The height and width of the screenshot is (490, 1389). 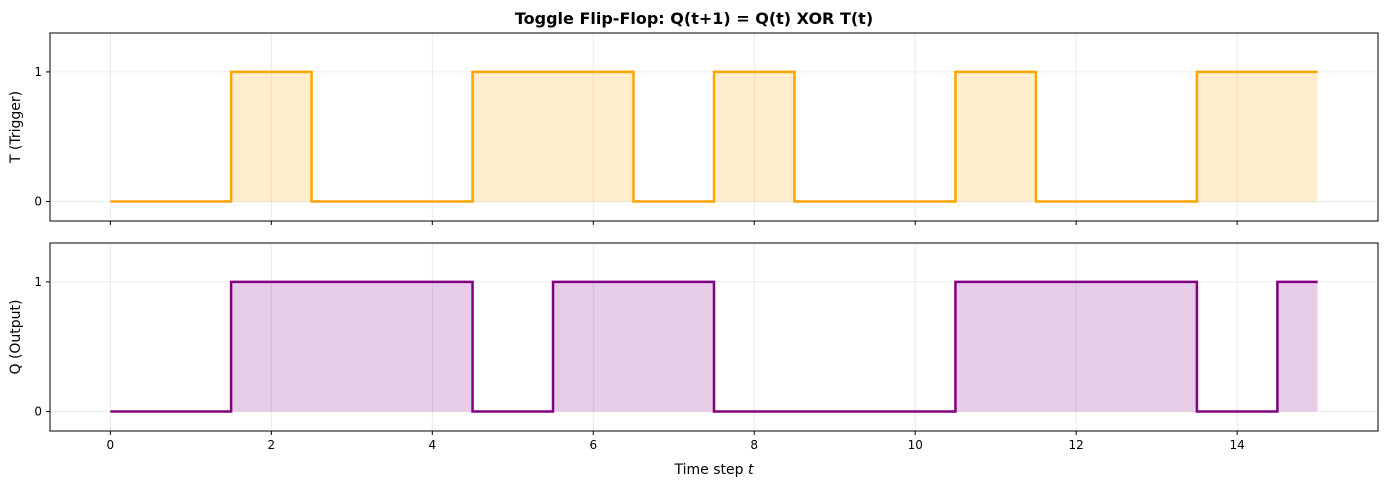 What do you see at coordinates (694, 18) in the screenshot?
I see `chart-title: Toggle Flip-Flop: Q(t+1) = Q(t) XOR T(t)` at bounding box center [694, 18].